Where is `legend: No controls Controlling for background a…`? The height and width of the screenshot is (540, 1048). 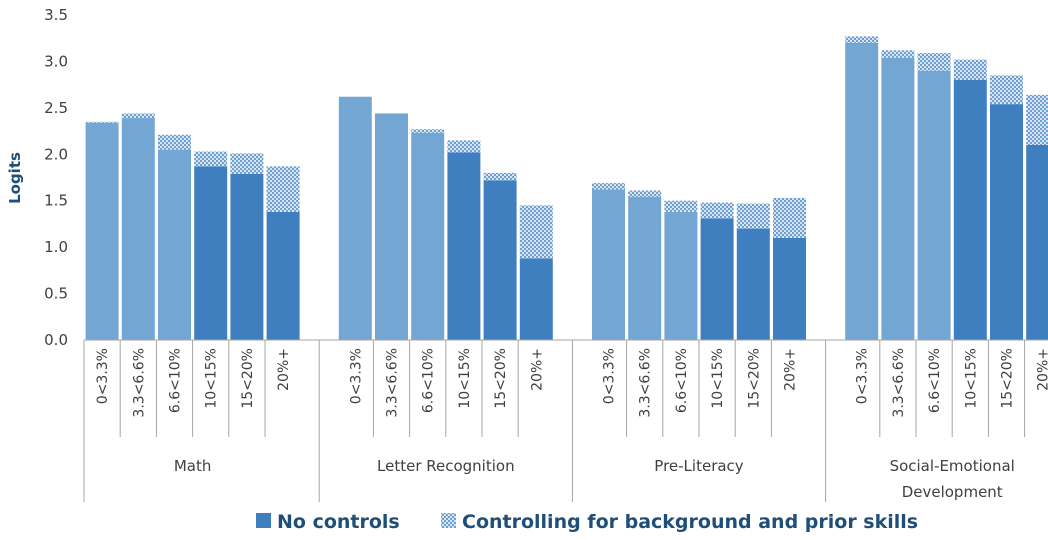
legend: No controls Controlling for background a… is located at coordinates (587, 522).